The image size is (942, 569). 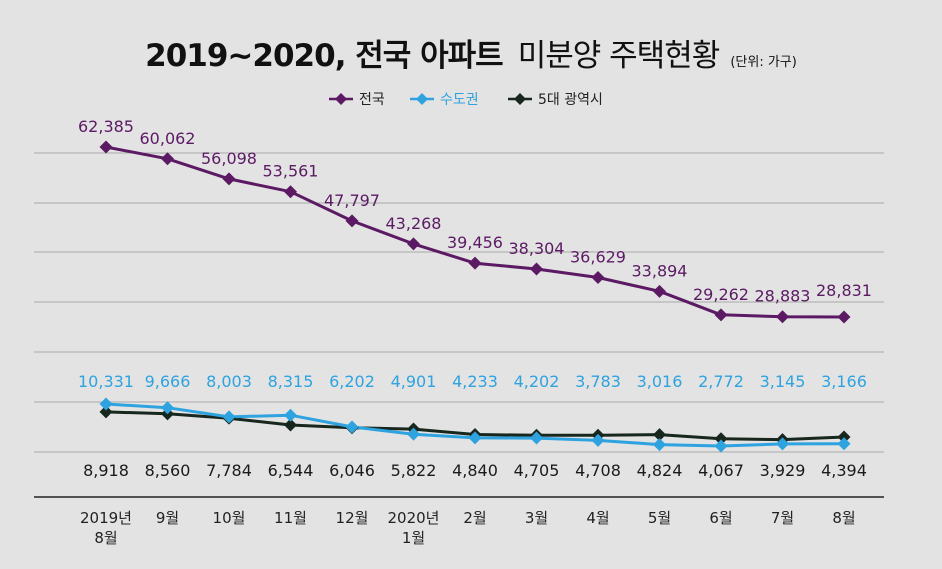 I want to click on data-label: 43,268, so click(x=414, y=223).